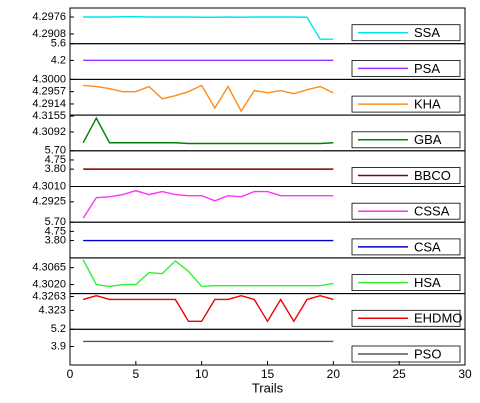 This screenshot has height=403, width=480. I want to click on x-tick-label: 15, so click(268, 374).